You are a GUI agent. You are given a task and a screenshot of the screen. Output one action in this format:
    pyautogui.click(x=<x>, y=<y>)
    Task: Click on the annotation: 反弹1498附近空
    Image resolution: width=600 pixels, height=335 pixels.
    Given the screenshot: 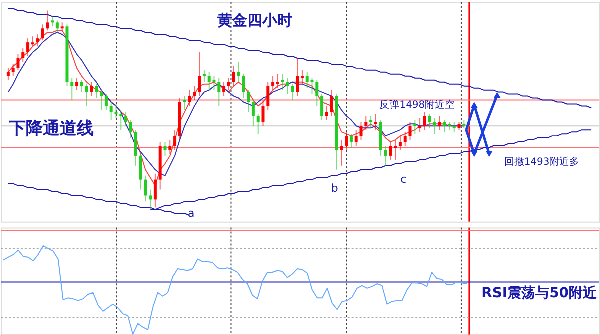 What is the action you would take?
    pyautogui.click(x=418, y=105)
    